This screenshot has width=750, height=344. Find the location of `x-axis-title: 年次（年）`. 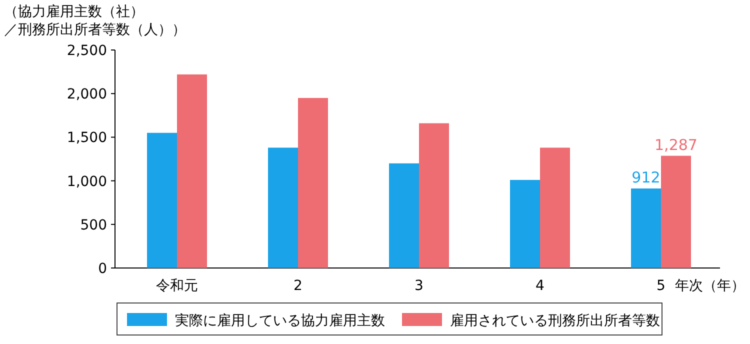

x-axis-title: 年次（年） is located at coordinates (710, 286).